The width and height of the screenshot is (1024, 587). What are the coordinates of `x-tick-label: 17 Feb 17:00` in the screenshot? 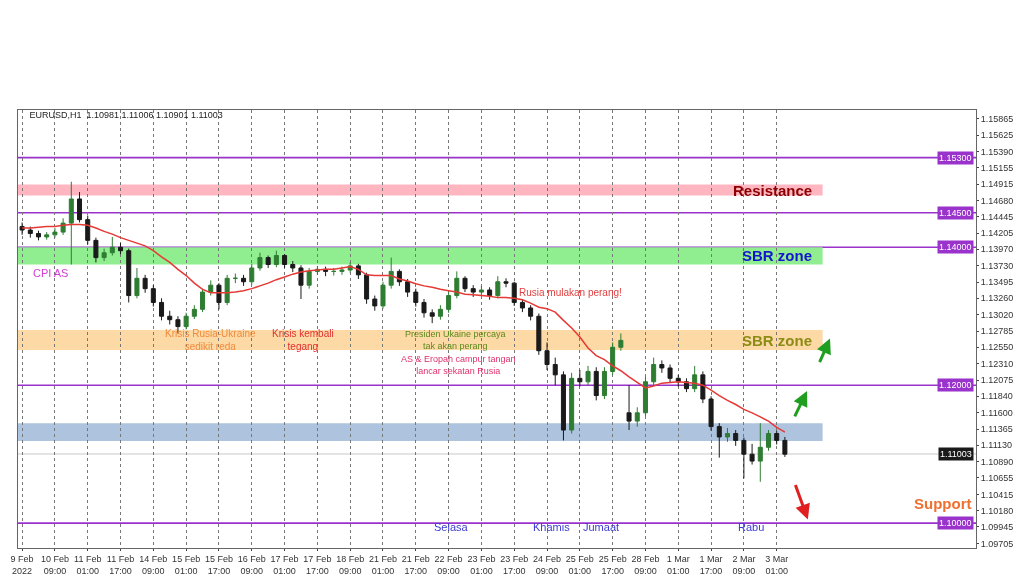 It's located at (317, 564).